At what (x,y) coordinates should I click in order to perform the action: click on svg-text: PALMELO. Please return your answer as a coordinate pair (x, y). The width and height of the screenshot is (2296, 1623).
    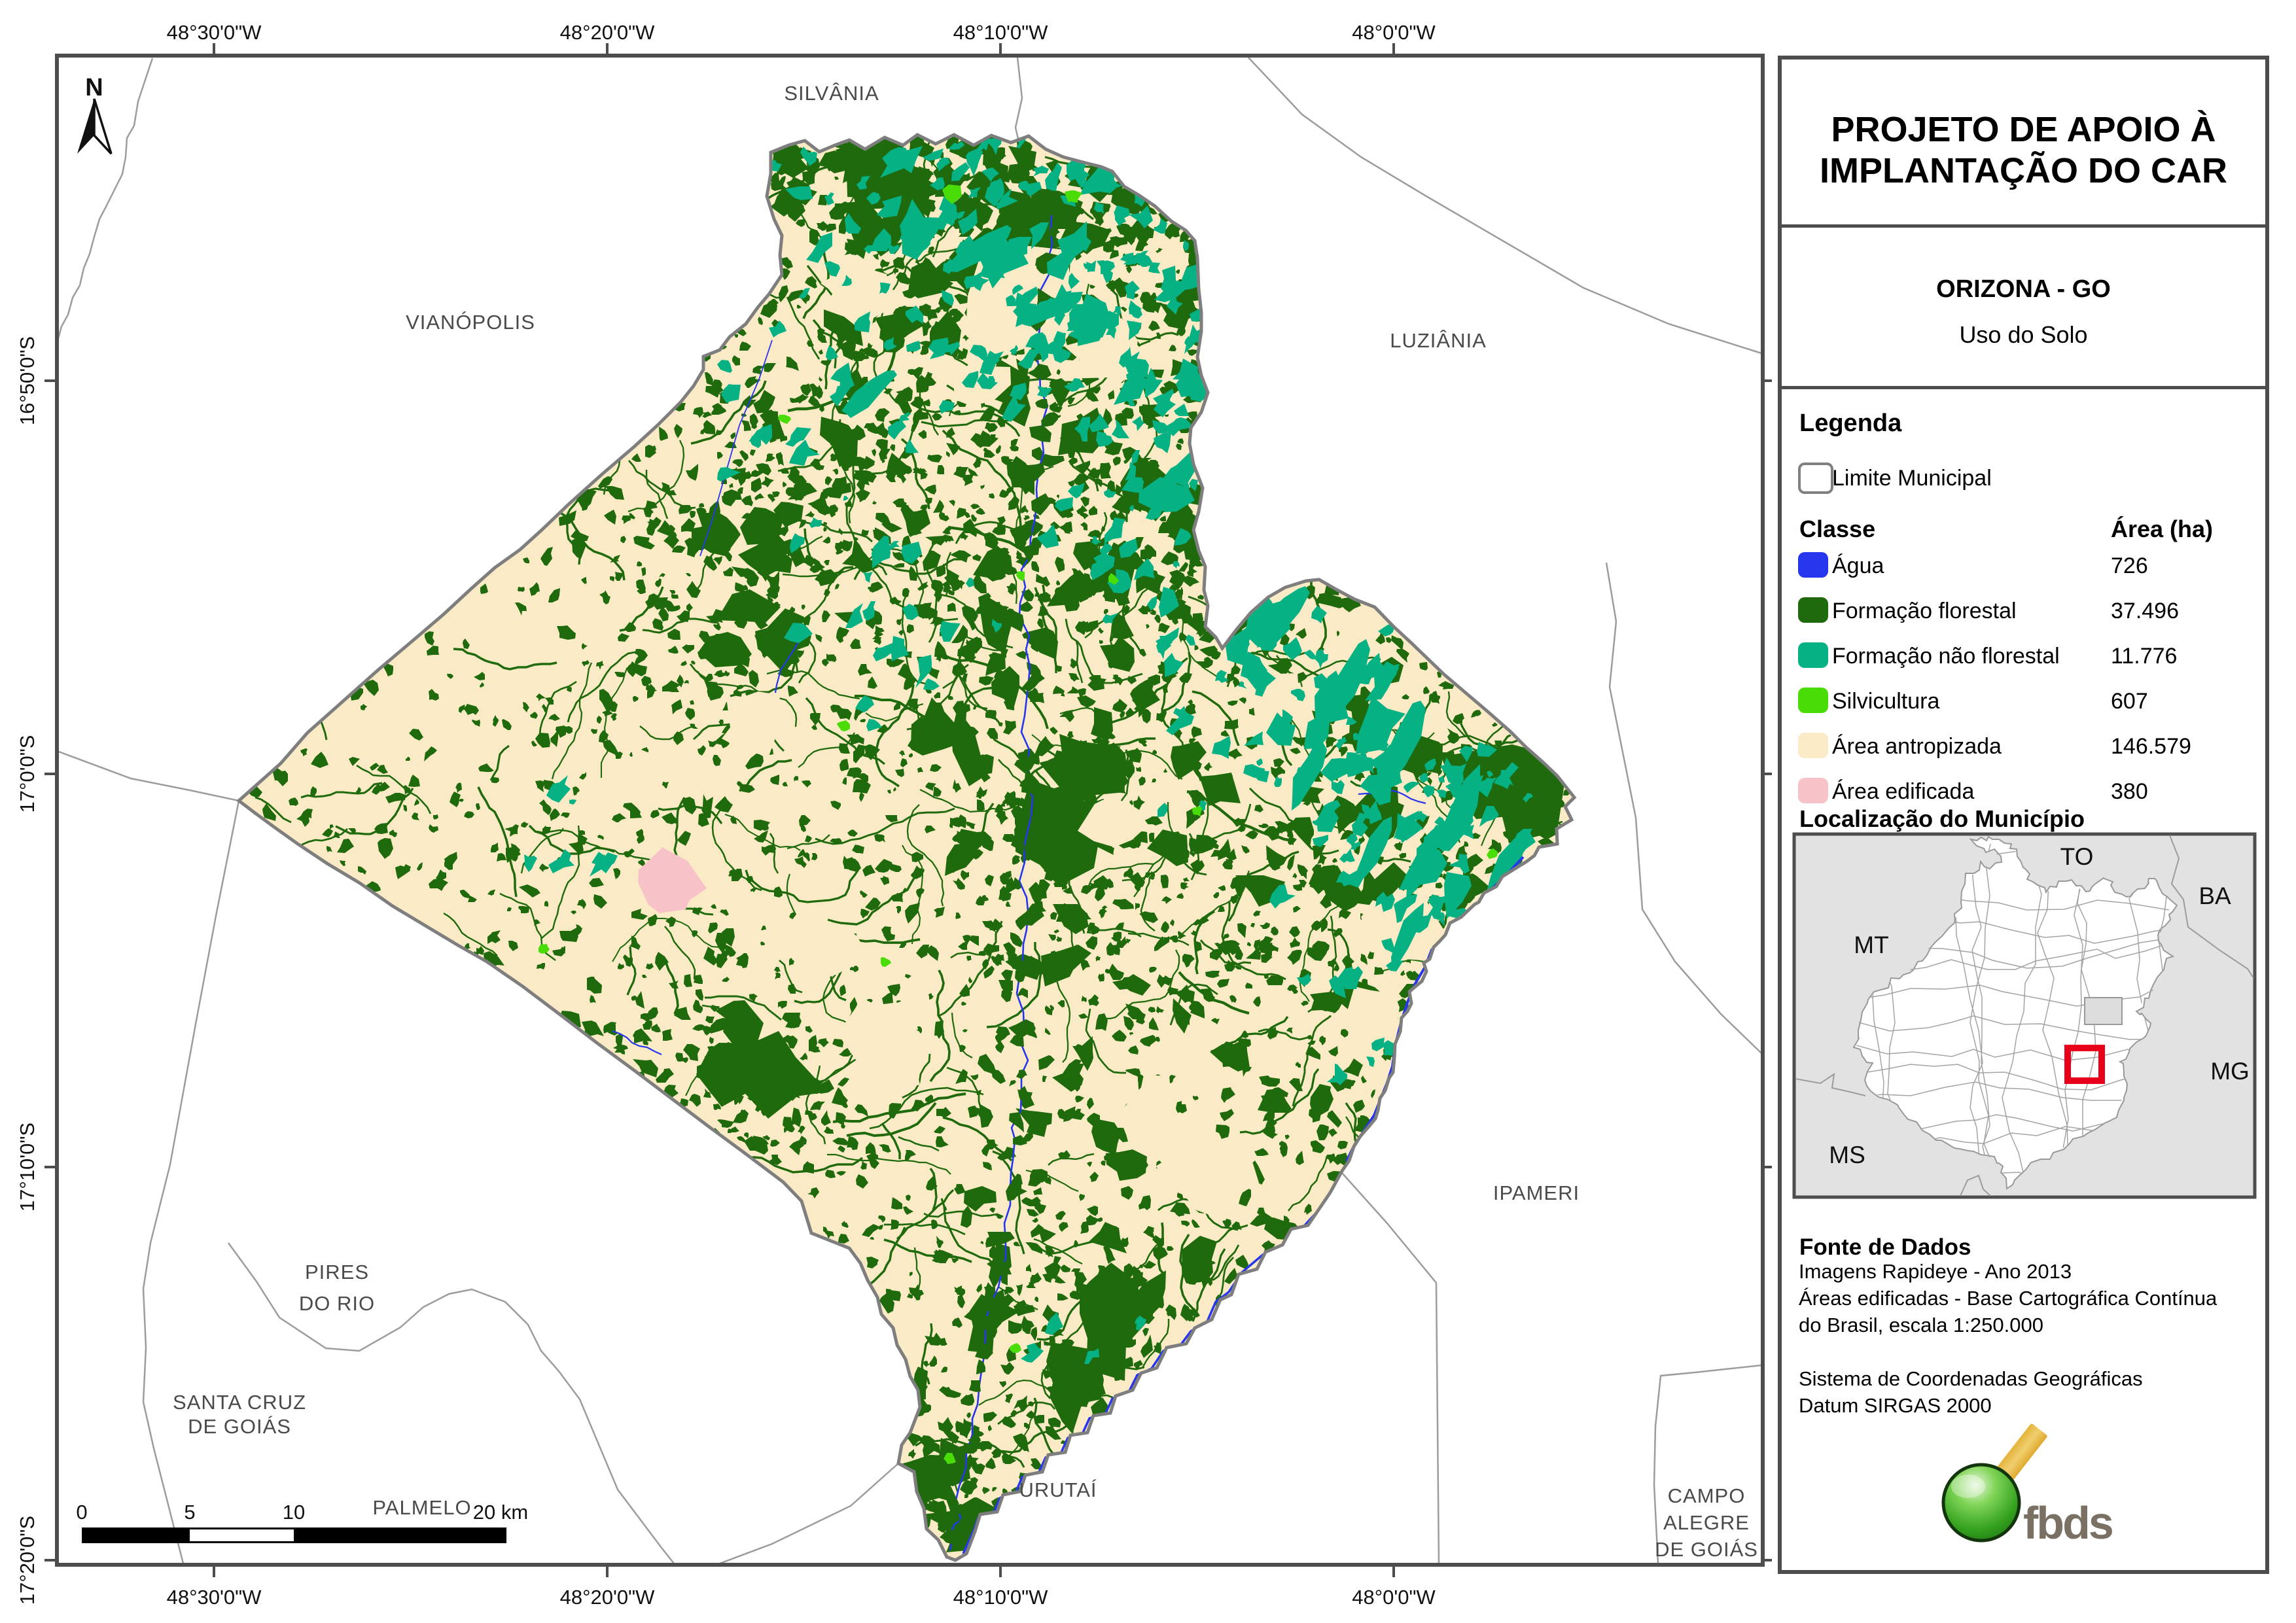
    Looking at the image, I should click on (422, 1508).